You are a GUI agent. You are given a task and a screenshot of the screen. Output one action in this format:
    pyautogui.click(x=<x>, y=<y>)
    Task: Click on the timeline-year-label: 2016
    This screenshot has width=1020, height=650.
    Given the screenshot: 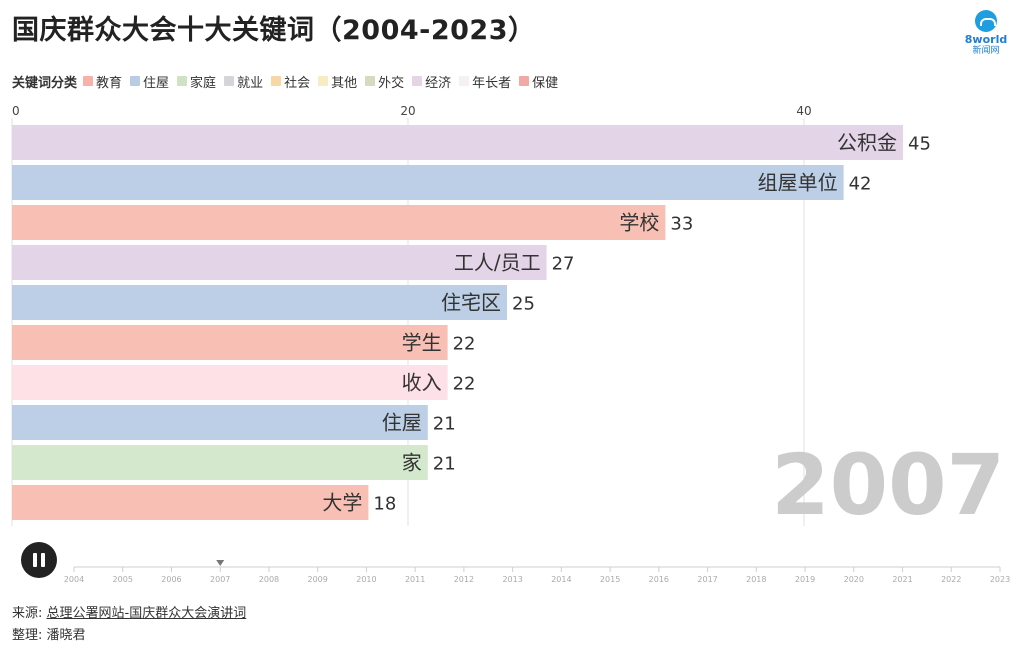 What is the action you would take?
    pyautogui.click(x=659, y=579)
    